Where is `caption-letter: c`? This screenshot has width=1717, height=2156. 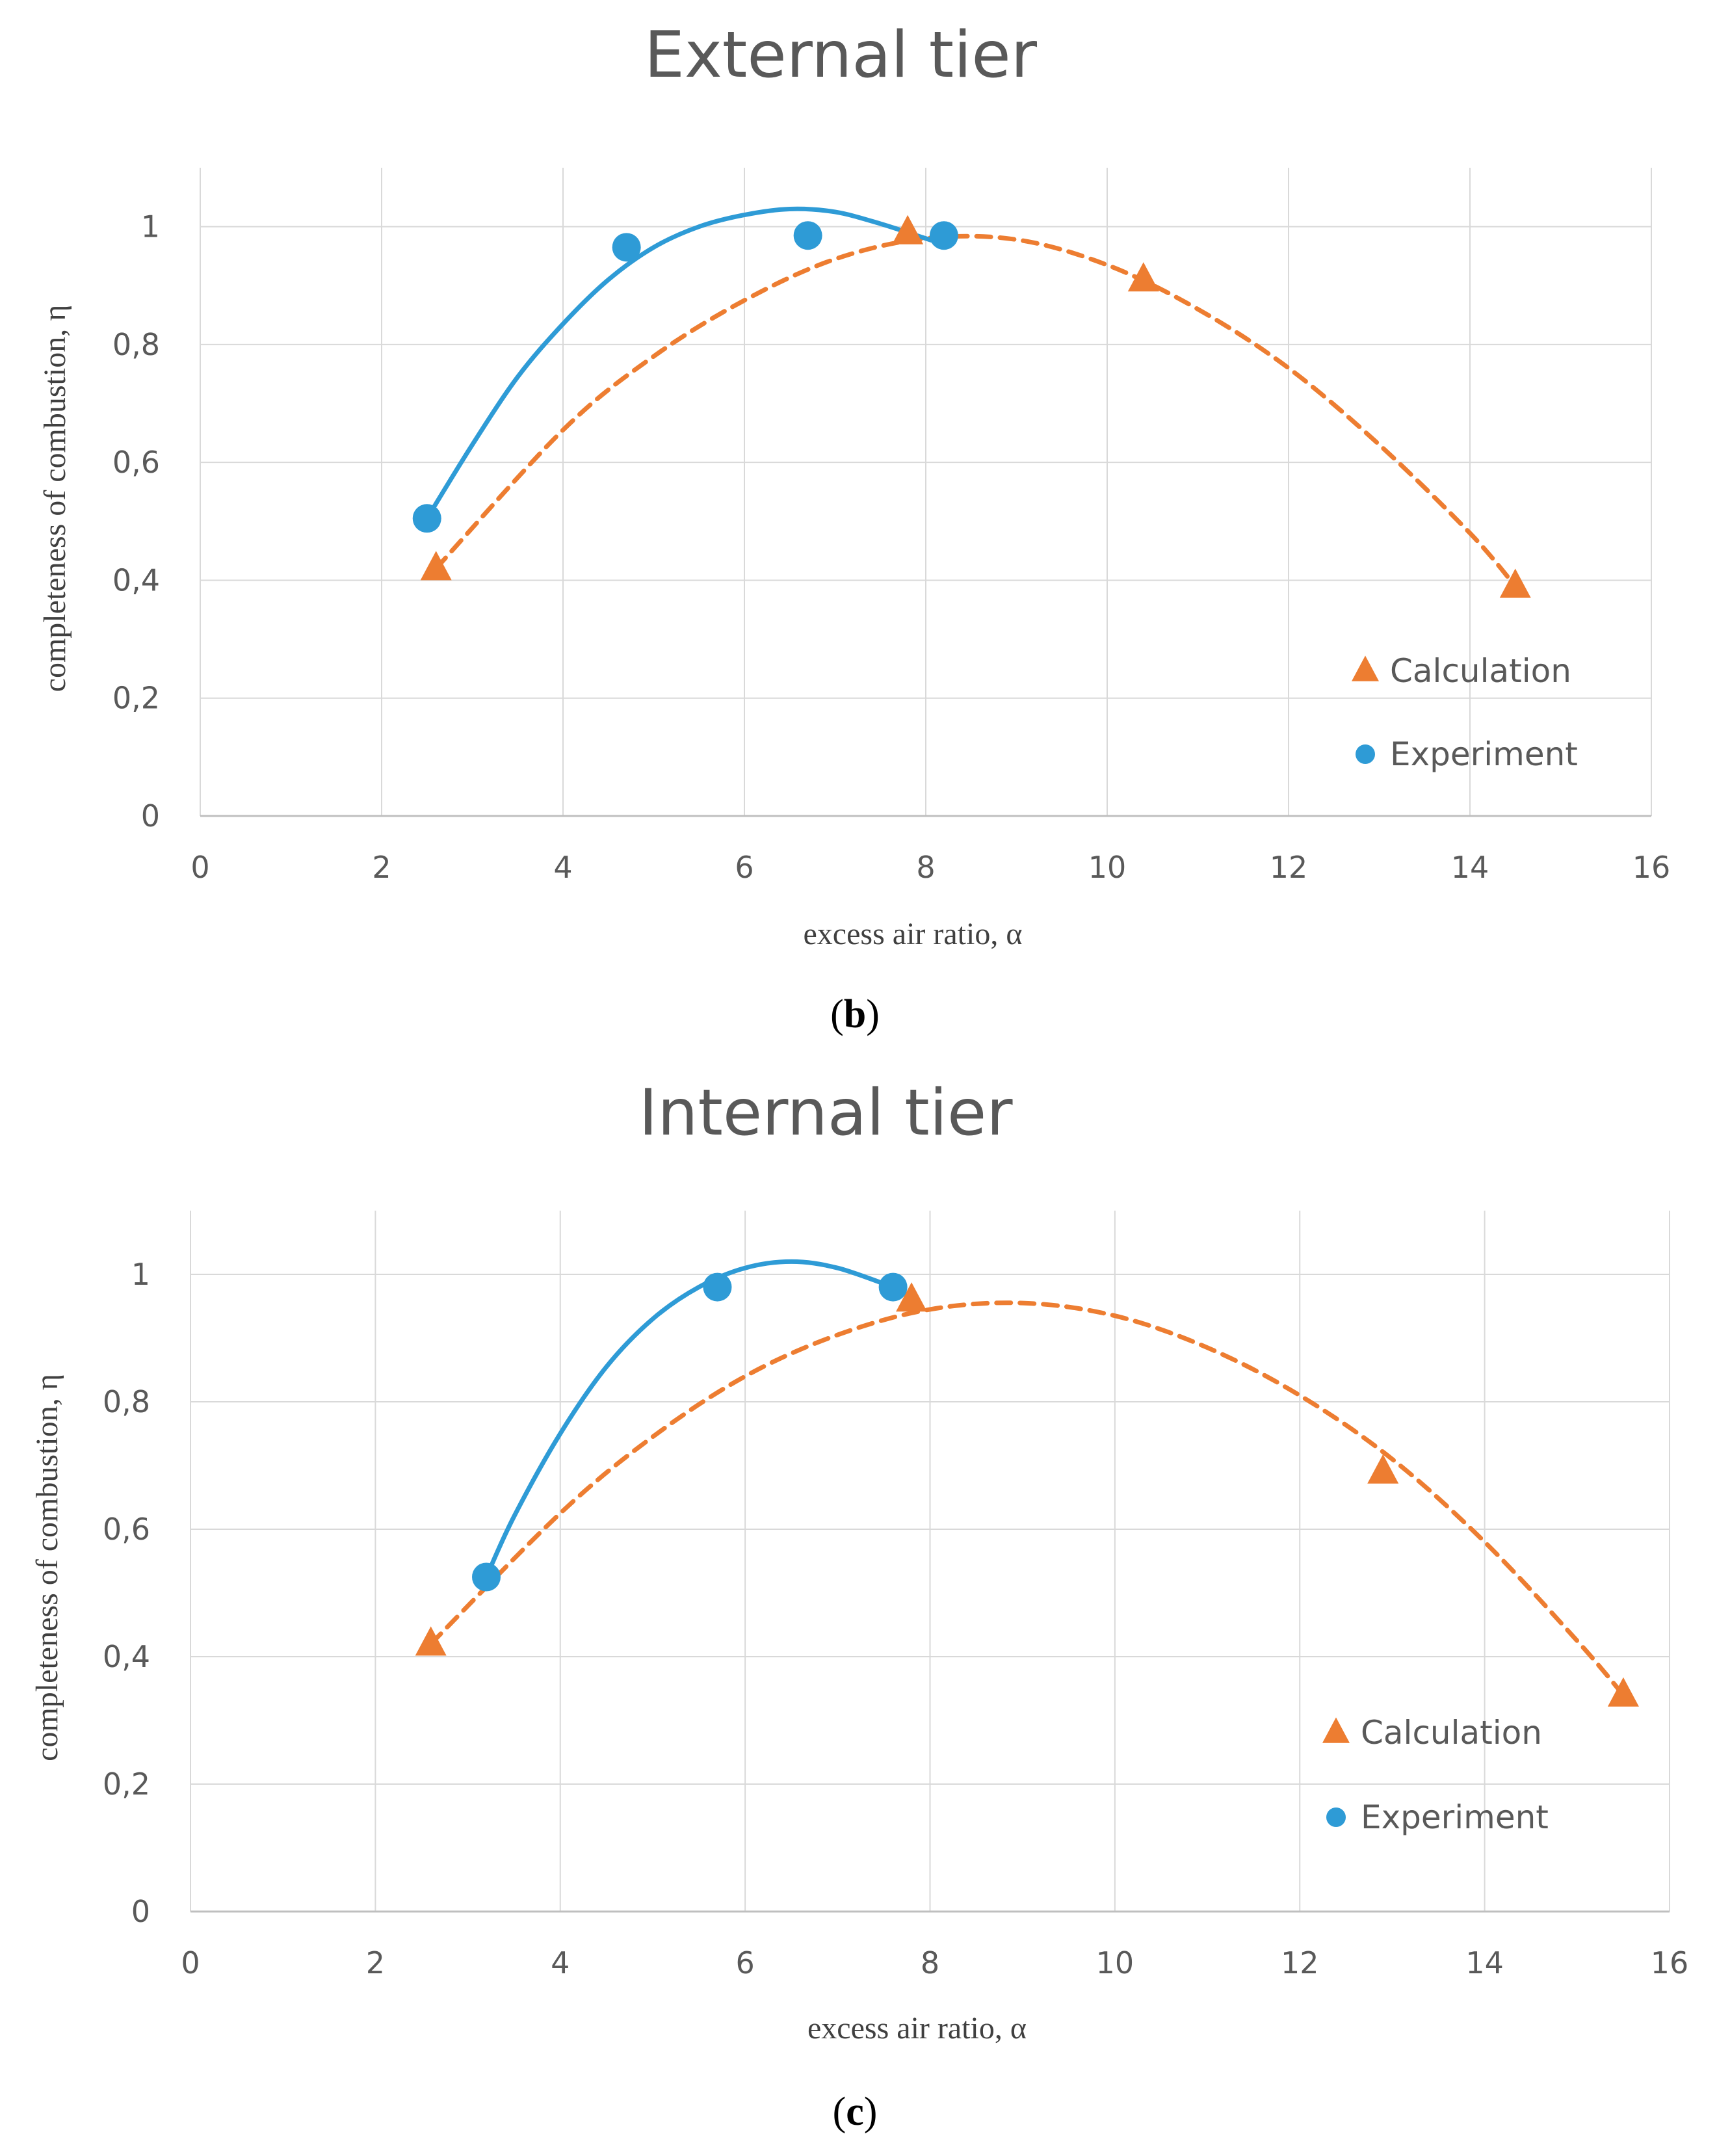 caption-letter: c is located at coordinates (855, 2112).